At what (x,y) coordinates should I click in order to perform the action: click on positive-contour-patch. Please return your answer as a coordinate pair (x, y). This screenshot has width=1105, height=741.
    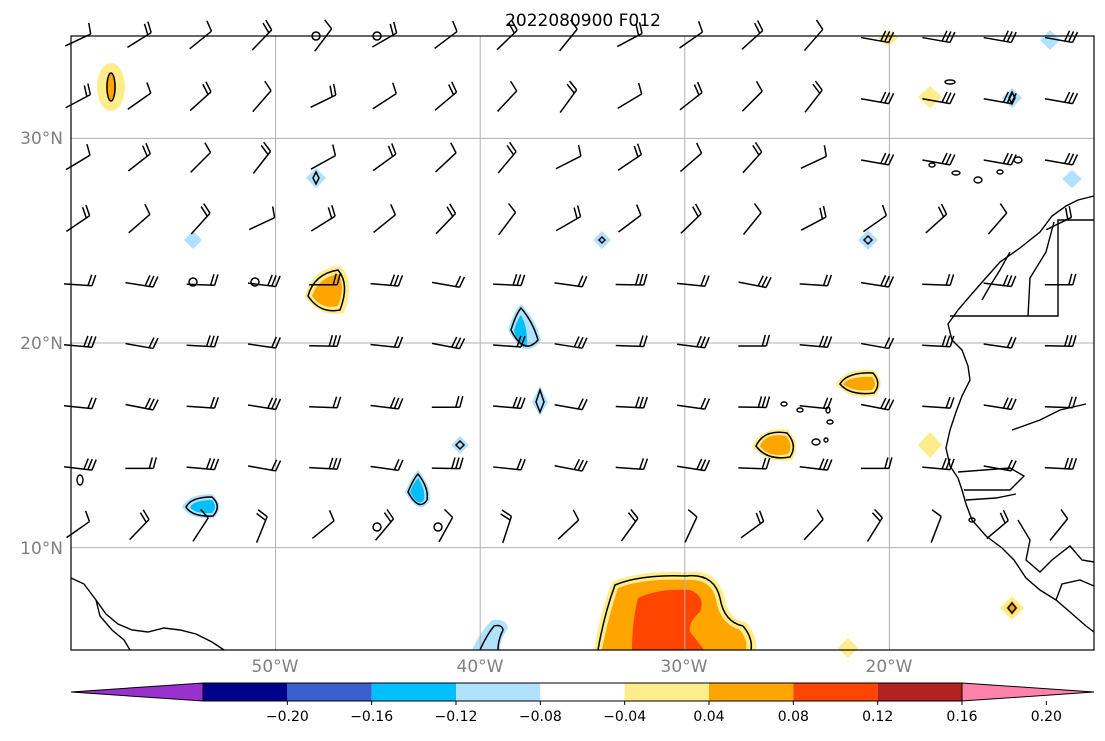
    Looking at the image, I should click on (930, 445).